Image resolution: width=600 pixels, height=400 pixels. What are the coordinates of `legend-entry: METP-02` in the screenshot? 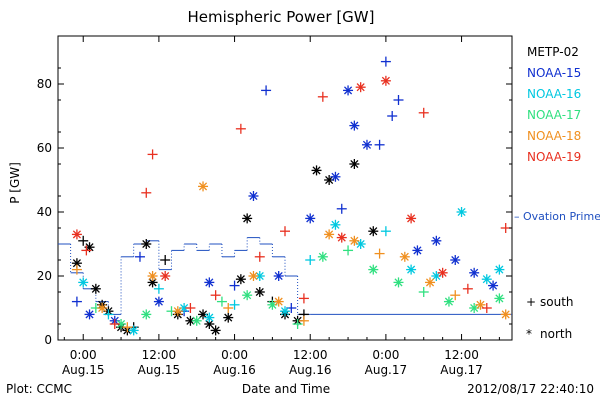 It's located at (553, 52).